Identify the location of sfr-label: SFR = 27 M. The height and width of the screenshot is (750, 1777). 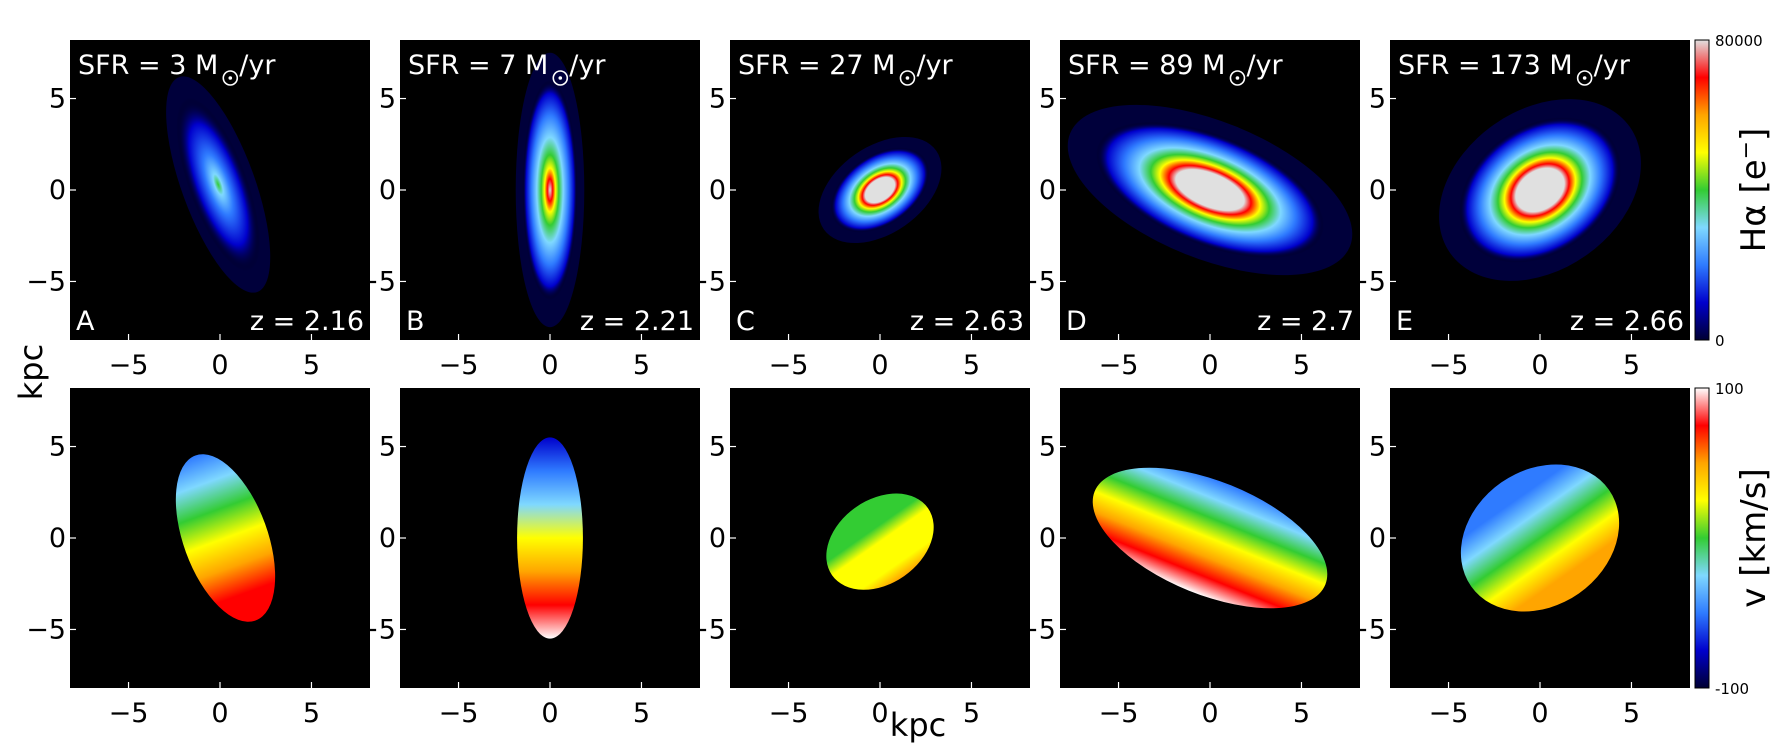
(816, 65).